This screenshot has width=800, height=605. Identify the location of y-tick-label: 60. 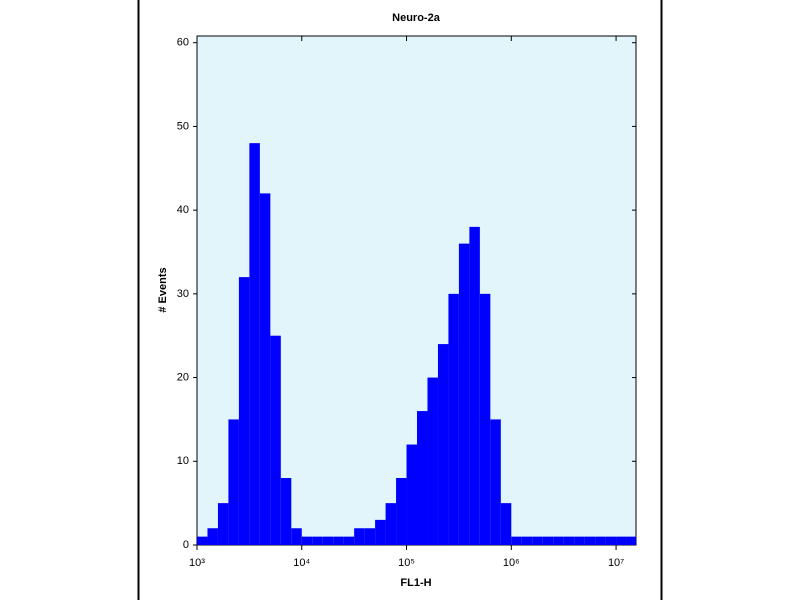
(183, 43).